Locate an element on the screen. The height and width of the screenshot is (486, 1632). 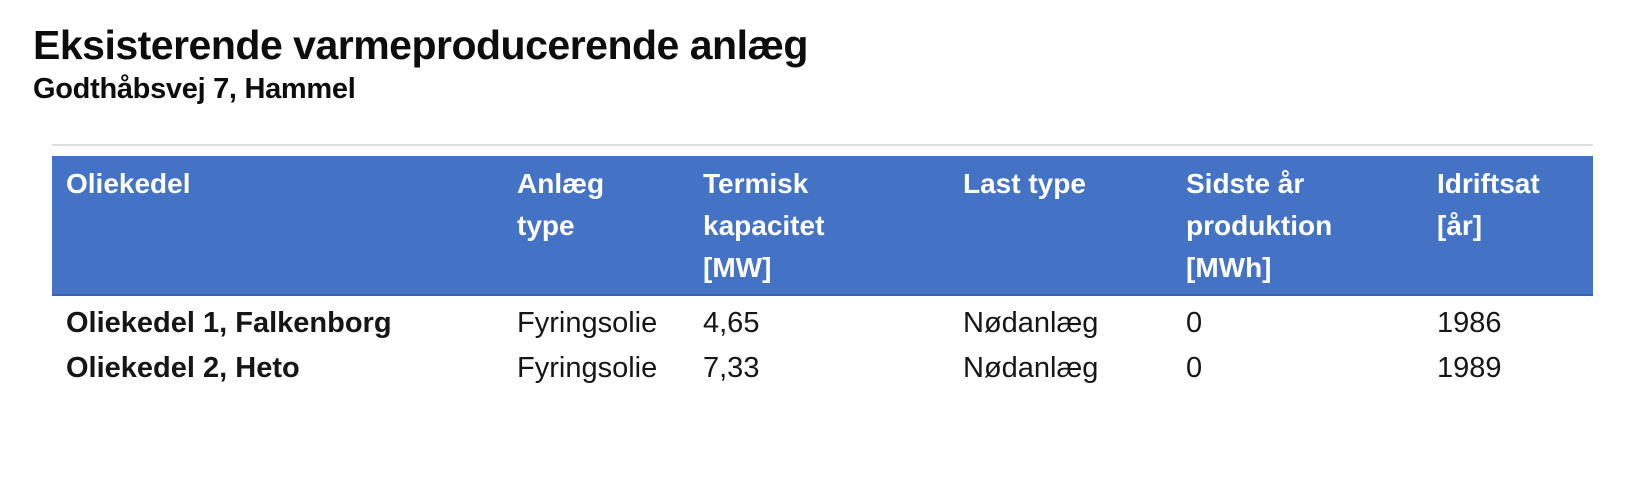
cell-plant-name: Oliekedel 2, Heto is located at coordinates (183, 368).